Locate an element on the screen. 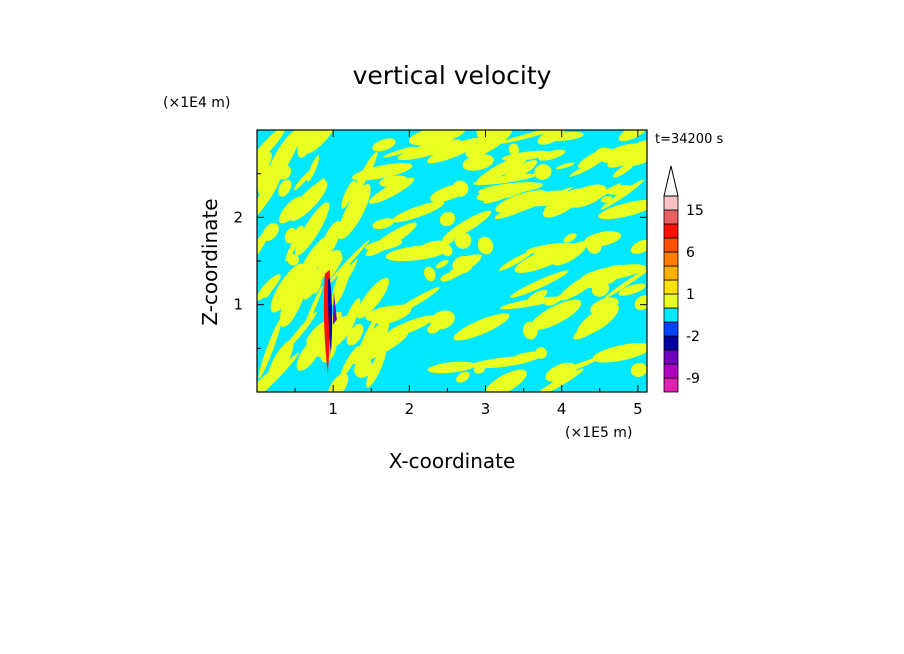 The width and height of the screenshot is (904, 654). time-label: t=34200 s is located at coordinates (689, 139).